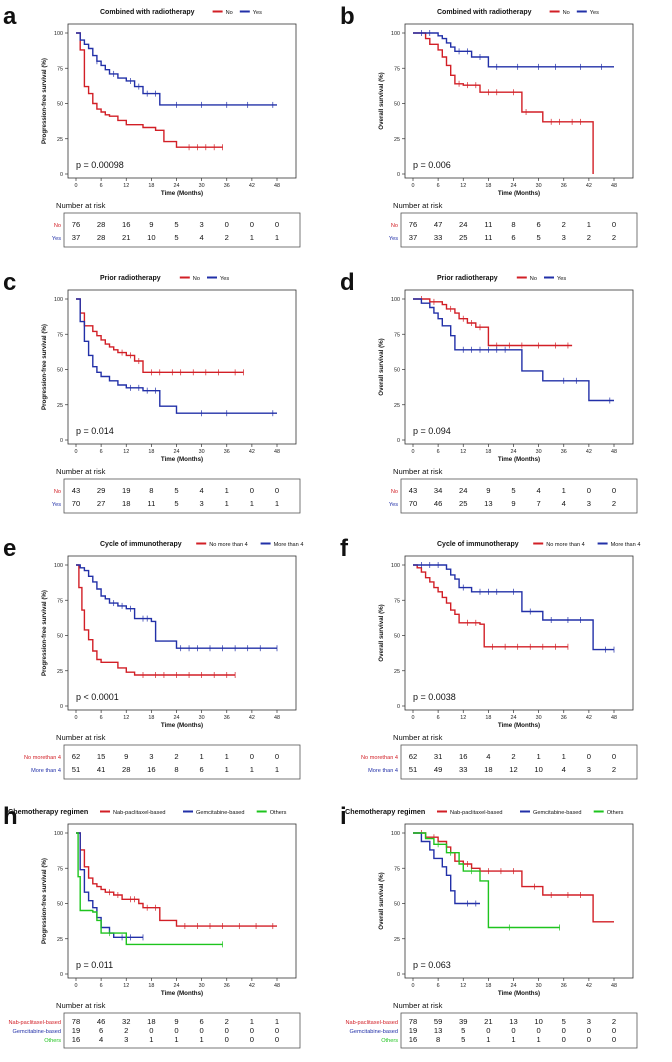  Describe the element at coordinates (97, 697) in the screenshot. I see `p-value: p < 0.0001` at that location.